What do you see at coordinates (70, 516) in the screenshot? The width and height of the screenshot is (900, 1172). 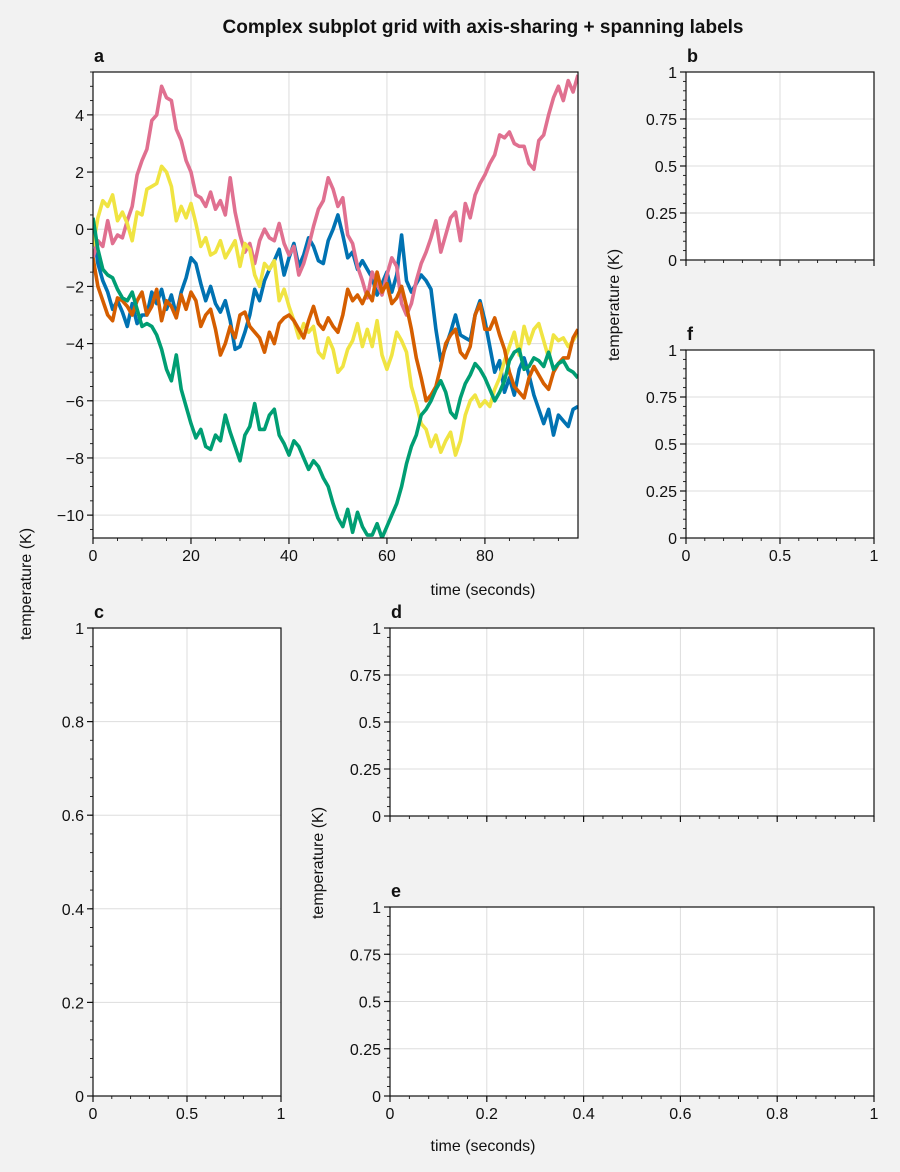 I see `y-tick-label: −10` at bounding box center [70, 516].